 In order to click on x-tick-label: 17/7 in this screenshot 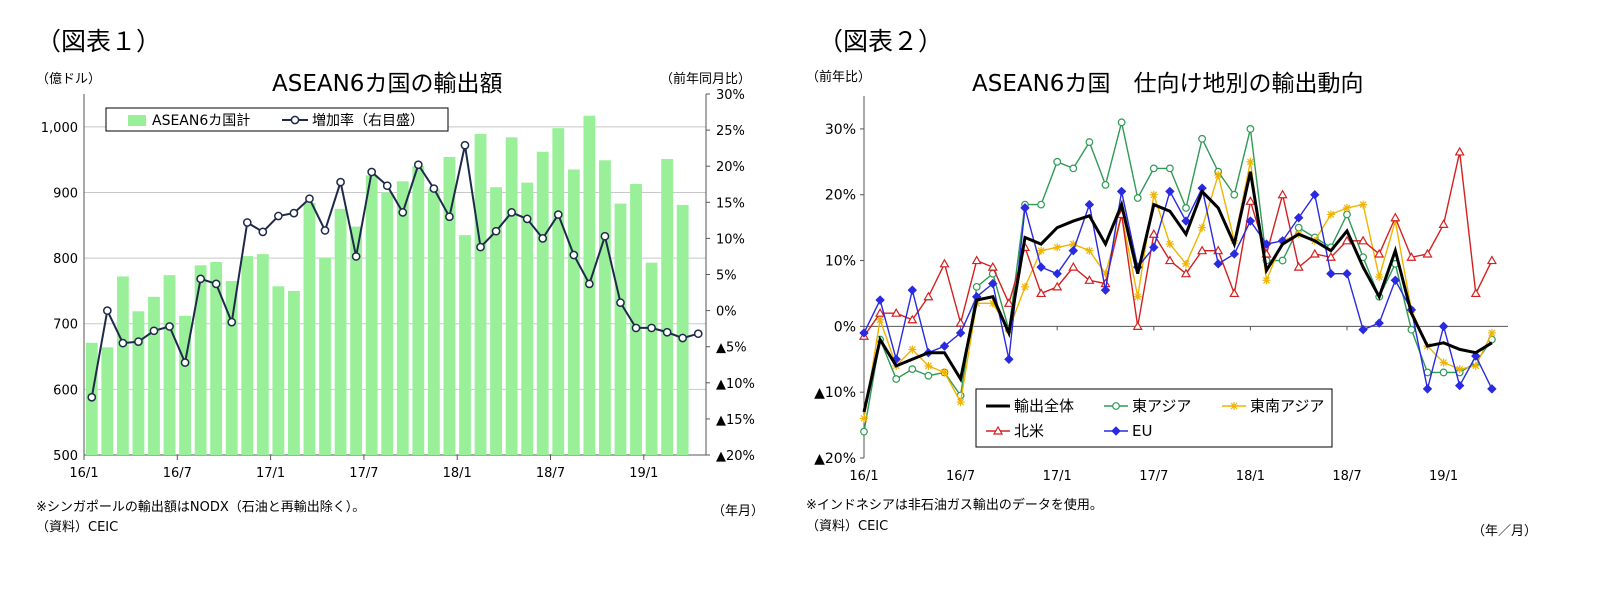, I will do `click(1153, 476)`.